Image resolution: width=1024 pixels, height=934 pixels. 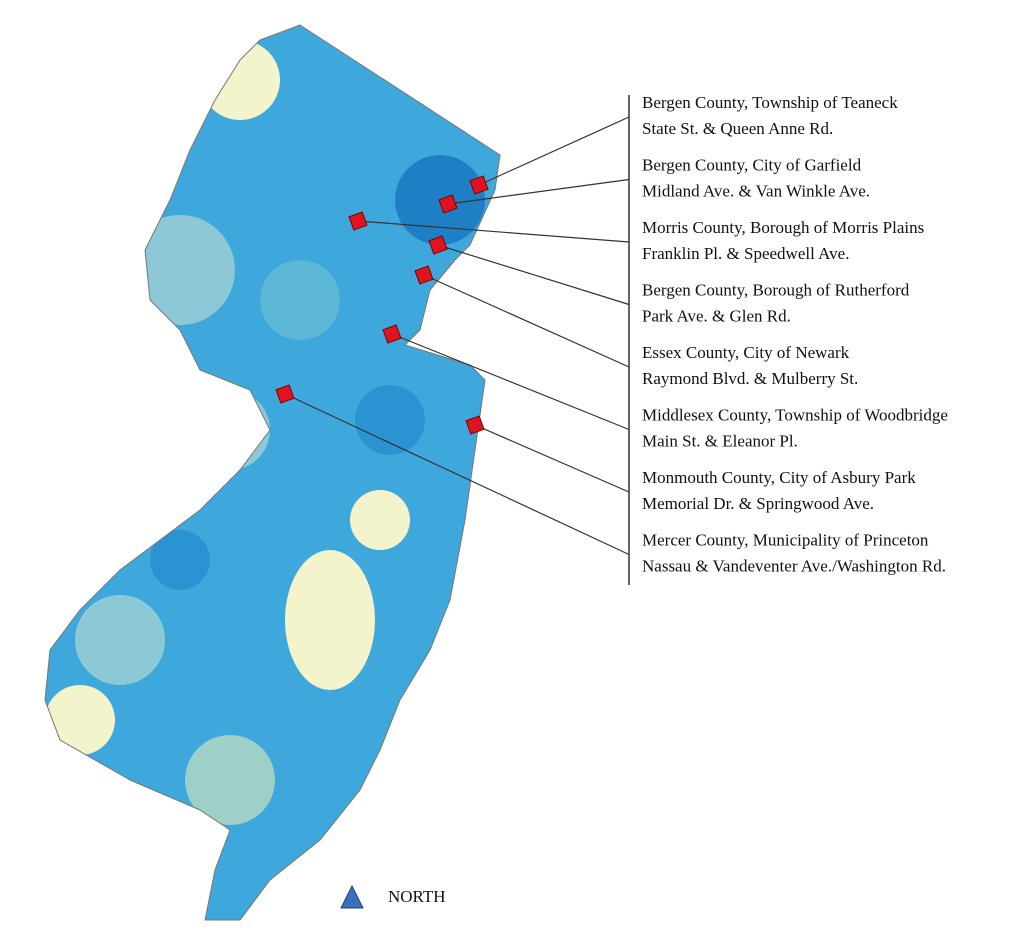 What do you see at coordinates (752, 164) in the screenshot?
I see `location-name: Bergen County, City of Garfield` at bounding box center [752, 164].